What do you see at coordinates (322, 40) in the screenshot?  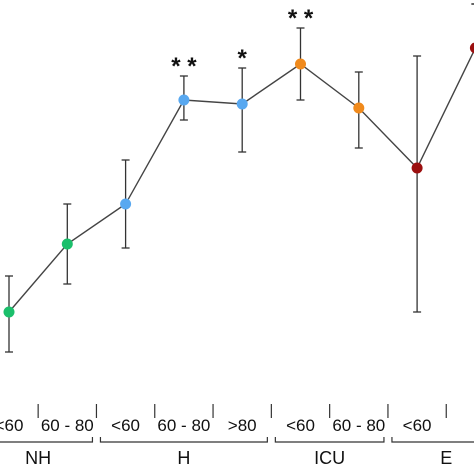 I see `significance-labels: * * * * * *` at bounding box center [322, 40].